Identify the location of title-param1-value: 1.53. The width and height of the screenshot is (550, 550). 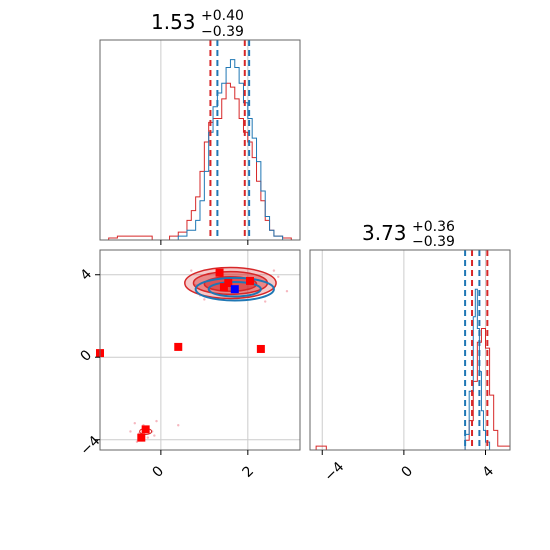
(173, 22).